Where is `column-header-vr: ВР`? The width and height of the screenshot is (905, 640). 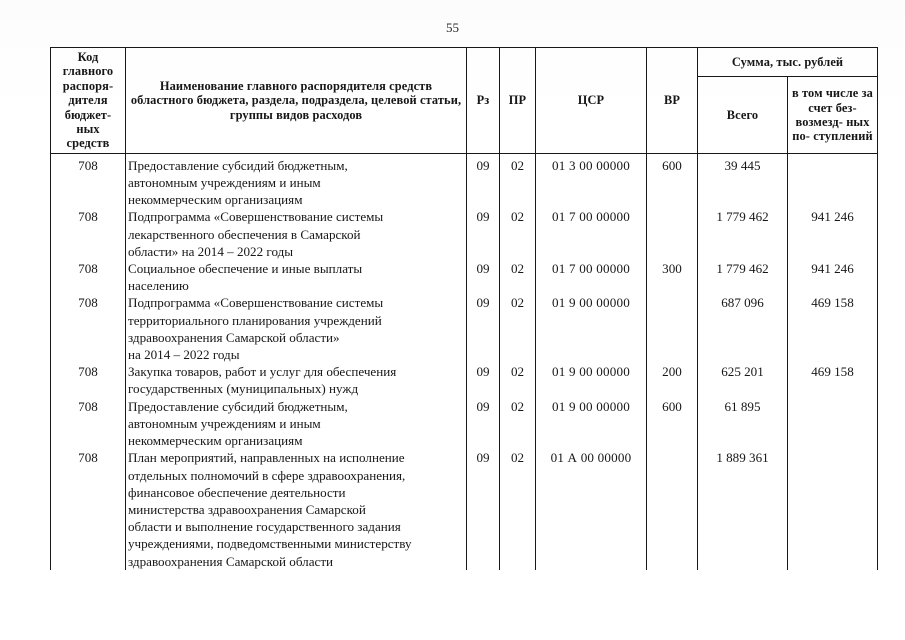
column-header-vr: ВР is located at coordinates (672, 100).